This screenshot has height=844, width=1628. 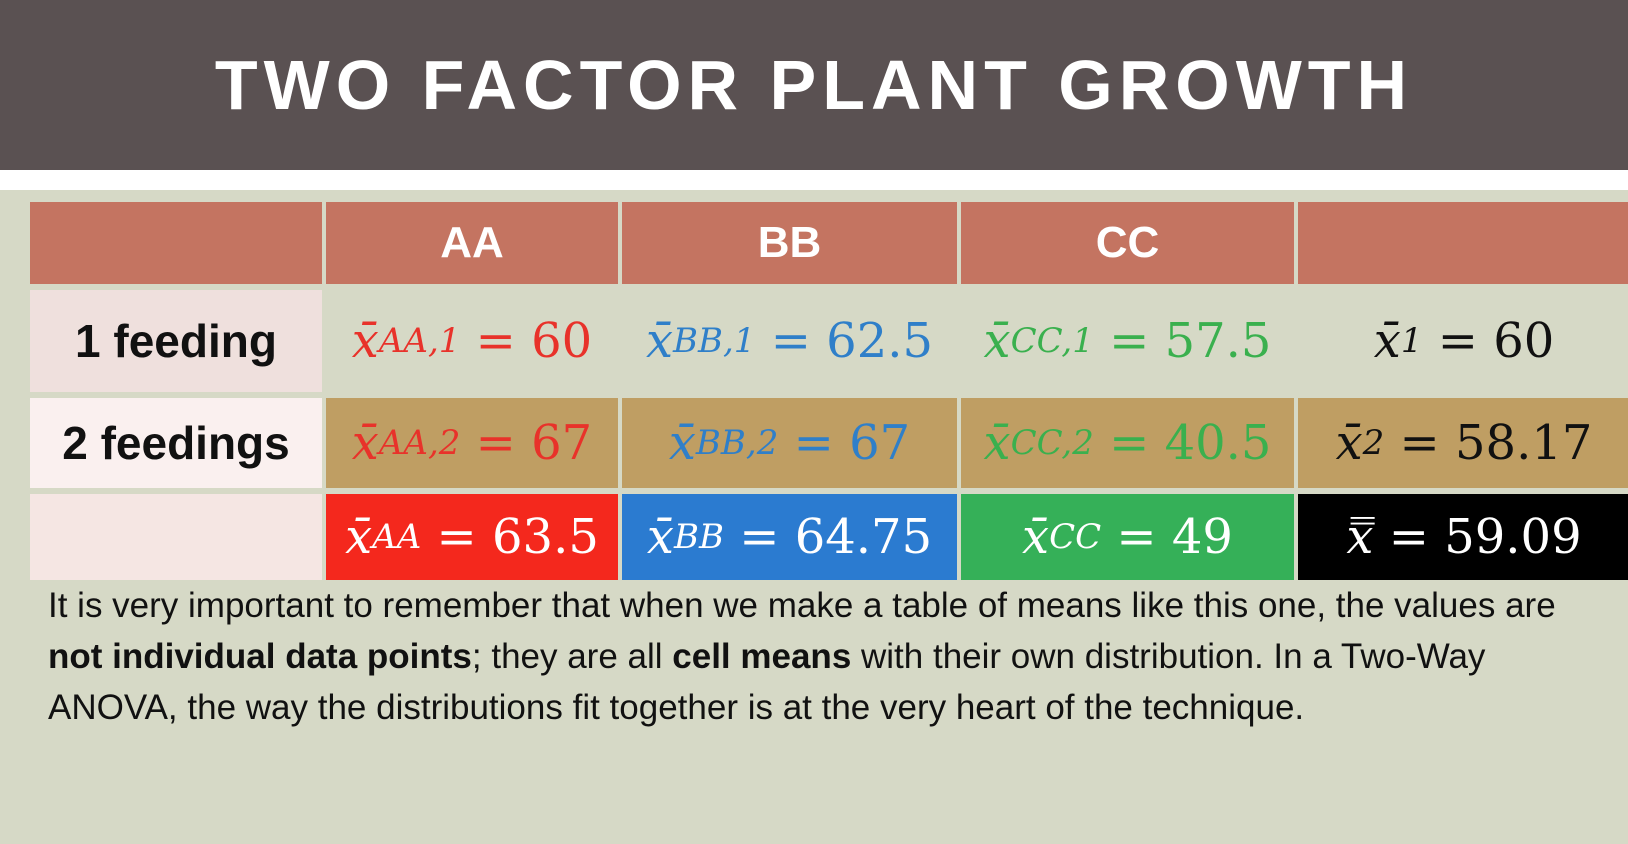 What do you see at coordinates (176, 443) in the screenshot?
I see `row-label-2-feedings: 2 feedings` at bounding box center [176, 443].